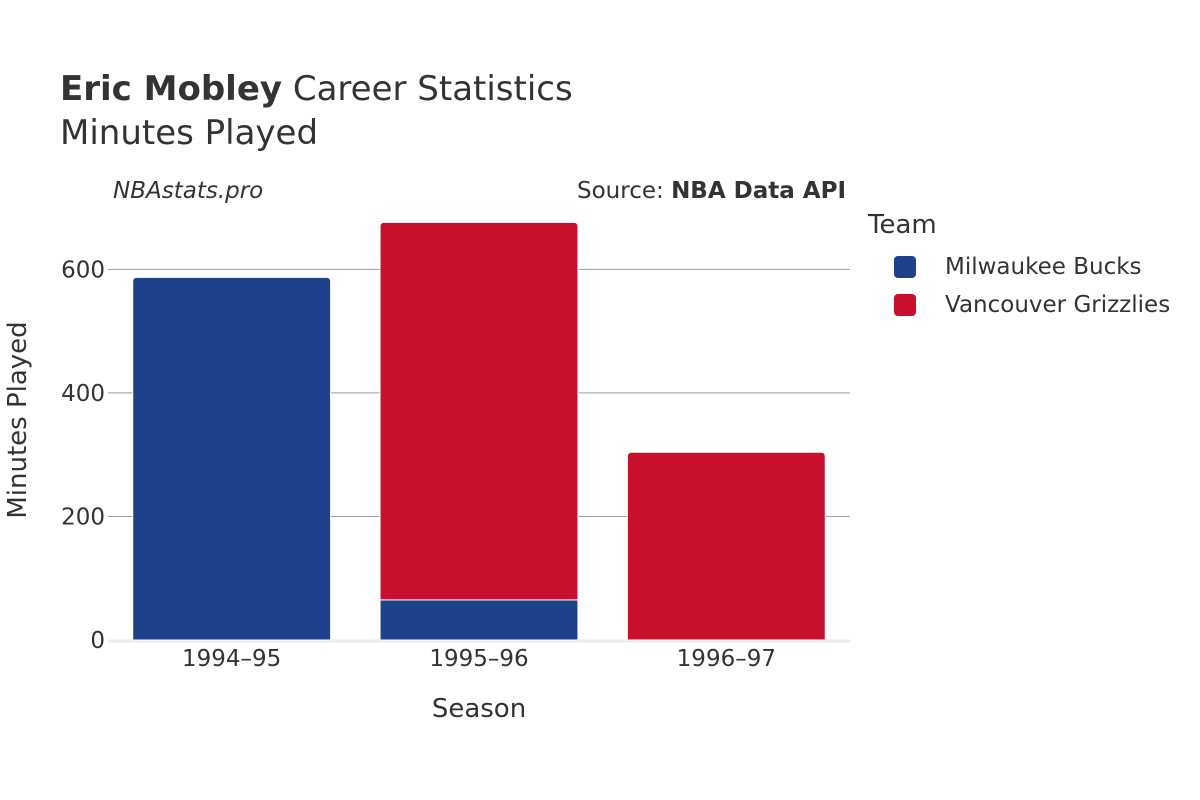 The image size is (1200, 800). I want to click on x-tick-label: 1994–95, so click(231, 659).